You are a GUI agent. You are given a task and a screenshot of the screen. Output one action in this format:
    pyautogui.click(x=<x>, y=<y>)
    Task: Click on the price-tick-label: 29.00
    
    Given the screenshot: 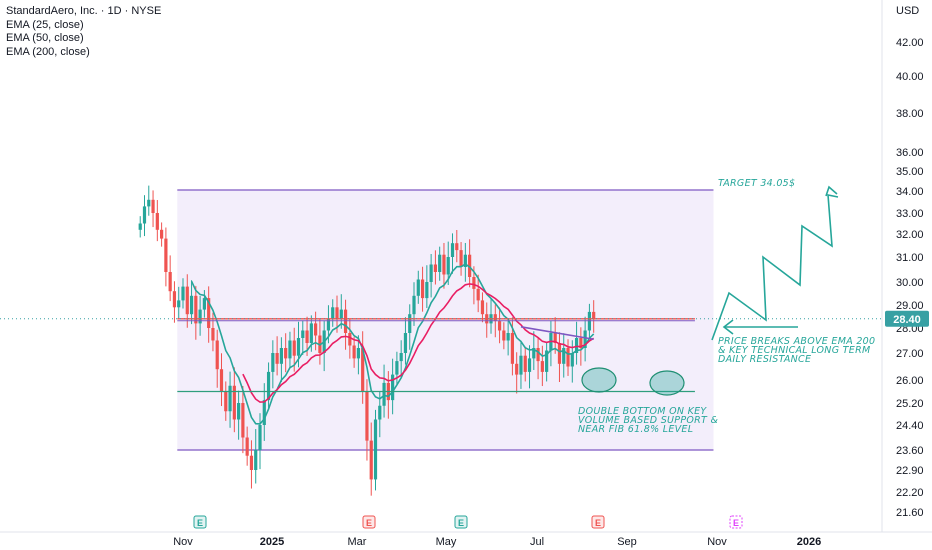 What is the action you would take?
    pyautogui.click(x=910, y=306)
    